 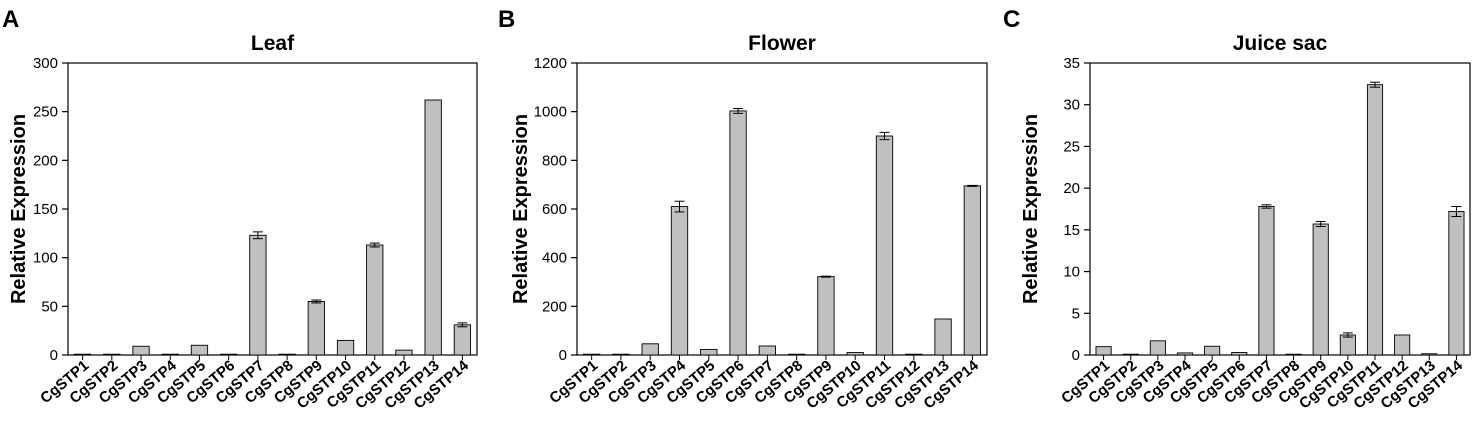 What do you see at coordinates (1071, 63) in the screenshot?
I see `y-tick-label: 35` at bounding box center [1071, 63].